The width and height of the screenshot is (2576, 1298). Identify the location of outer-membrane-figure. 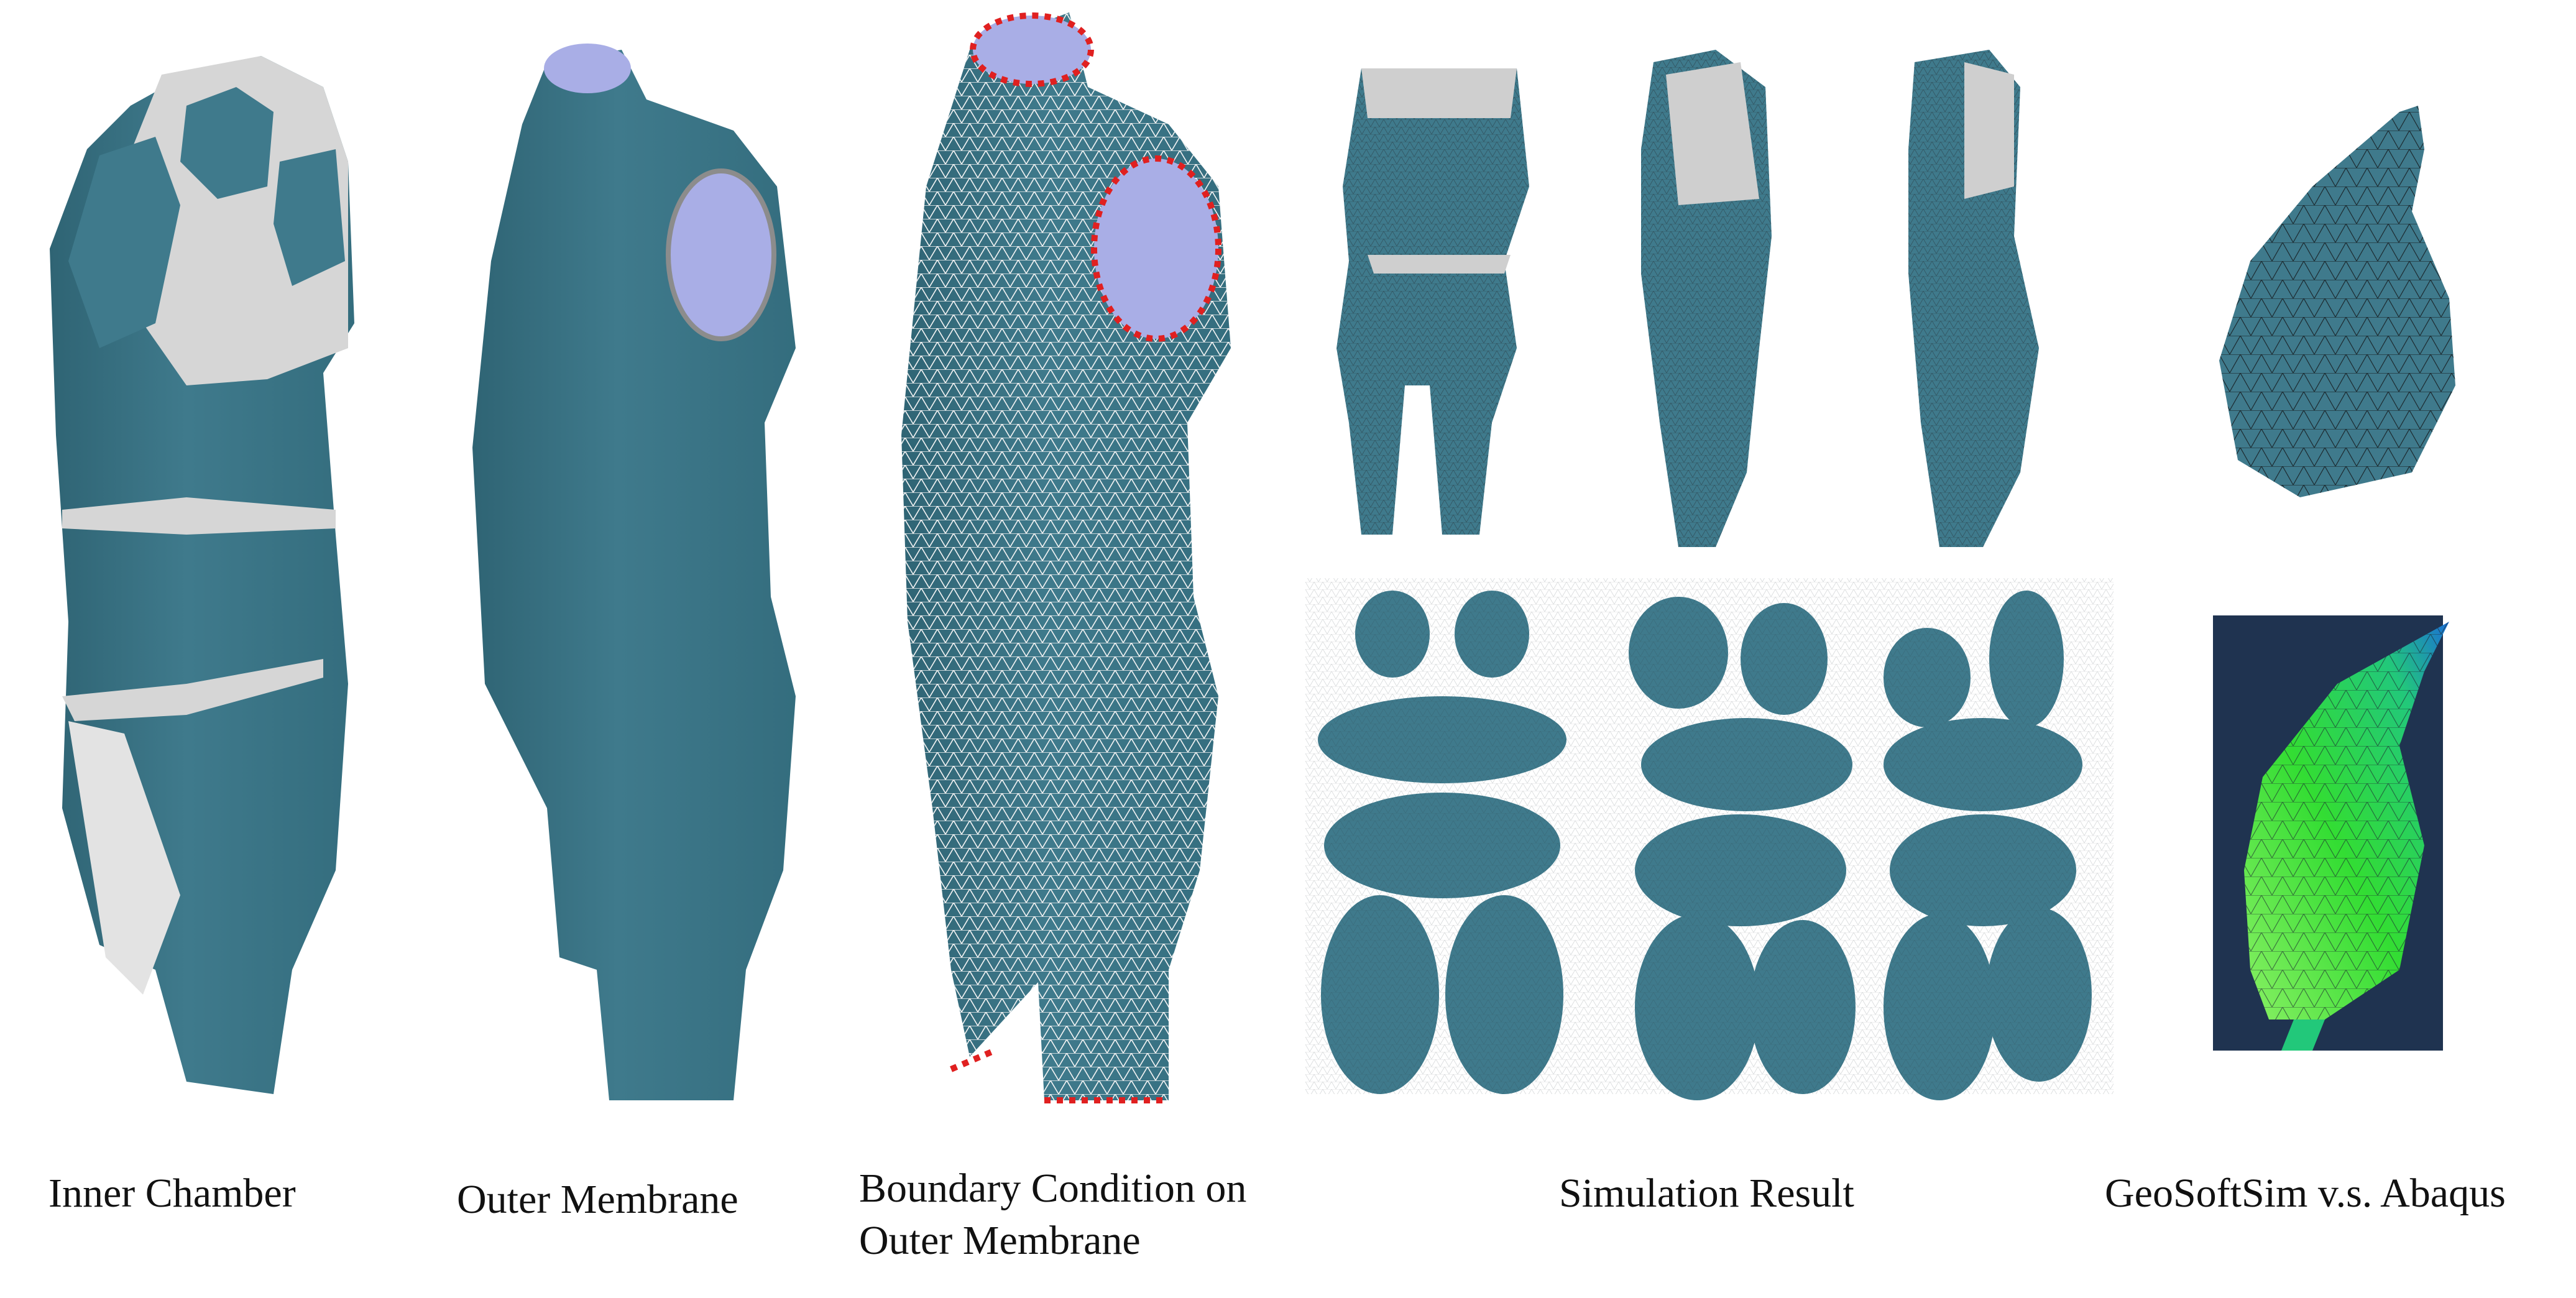
(634, 572).